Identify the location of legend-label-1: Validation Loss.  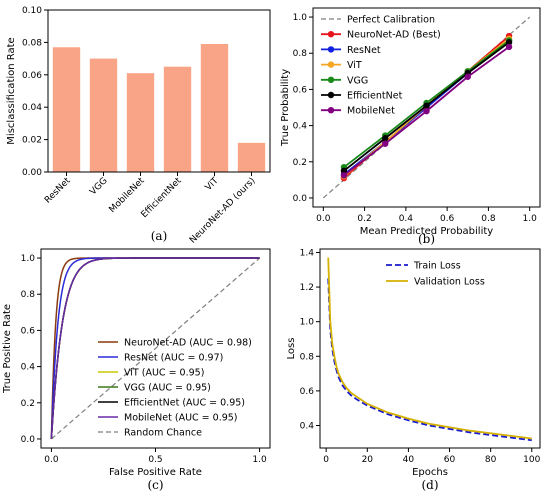
(449, 282).